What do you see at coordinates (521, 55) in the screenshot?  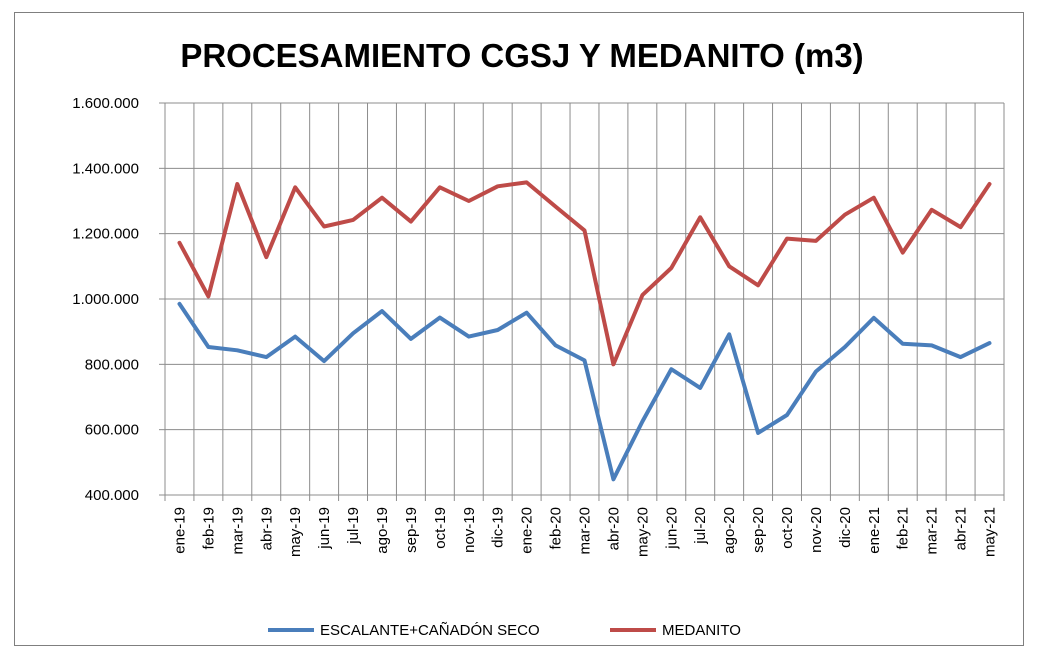 I see `chart-title: PROCESAMIENTO CGSJ Y MEDANITO (m3)` at bounding box center [521, 55].